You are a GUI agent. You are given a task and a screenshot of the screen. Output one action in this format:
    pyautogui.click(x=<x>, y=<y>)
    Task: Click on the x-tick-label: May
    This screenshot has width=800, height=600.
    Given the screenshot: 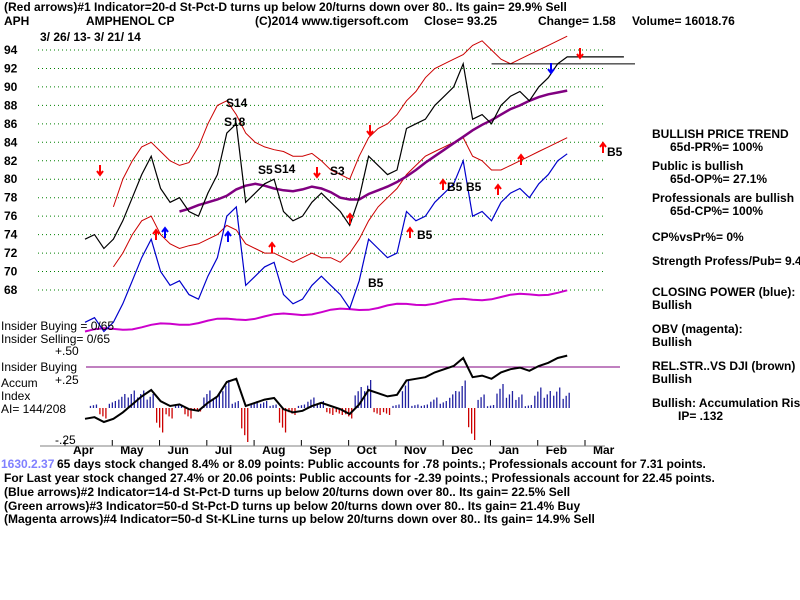 What is the action you would take?
    pyautogui.click(x=132, y=450)
    